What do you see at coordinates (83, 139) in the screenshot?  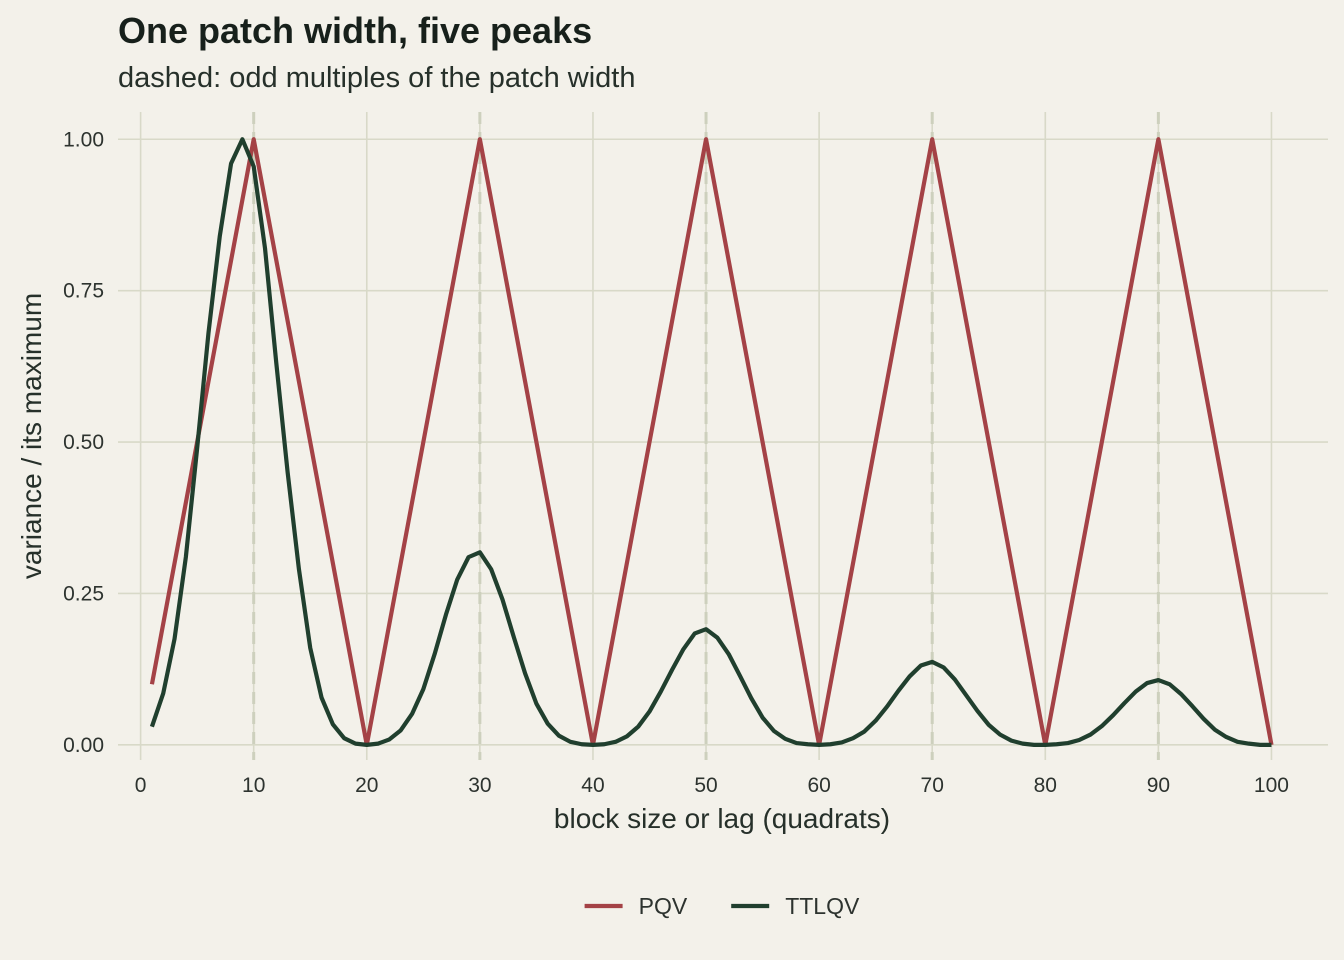 I see `y-tick-label: 1.00` at bounding box center [83, 139].